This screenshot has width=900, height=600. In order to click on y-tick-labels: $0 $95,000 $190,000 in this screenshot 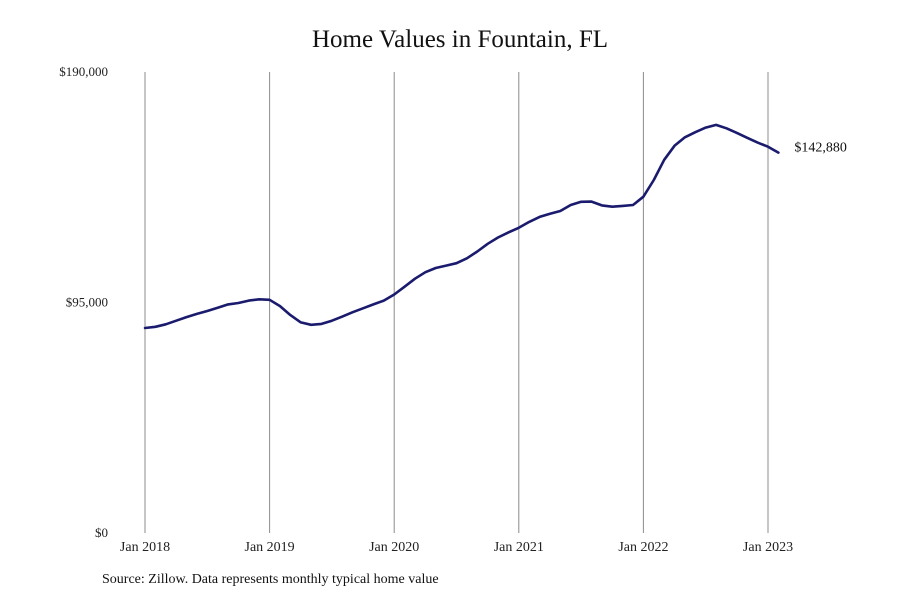, I will do `click(83, 302)`.